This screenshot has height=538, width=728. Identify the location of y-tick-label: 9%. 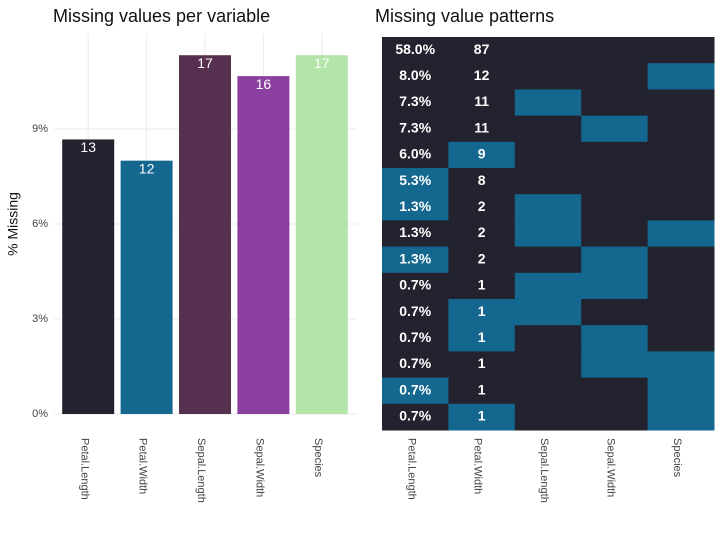
(40, 129).